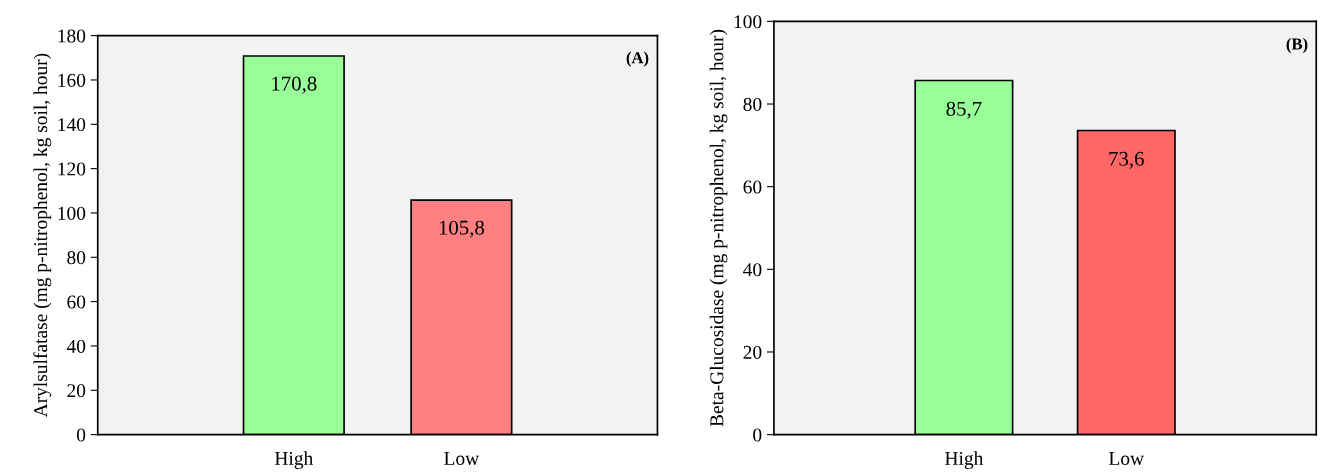 The height and width of the screenshot is (475, 1339). What do you see at coordinates (1297, 45) in the screenshot?
I see `annotation: (B)` at bounding box center [1297, 45].